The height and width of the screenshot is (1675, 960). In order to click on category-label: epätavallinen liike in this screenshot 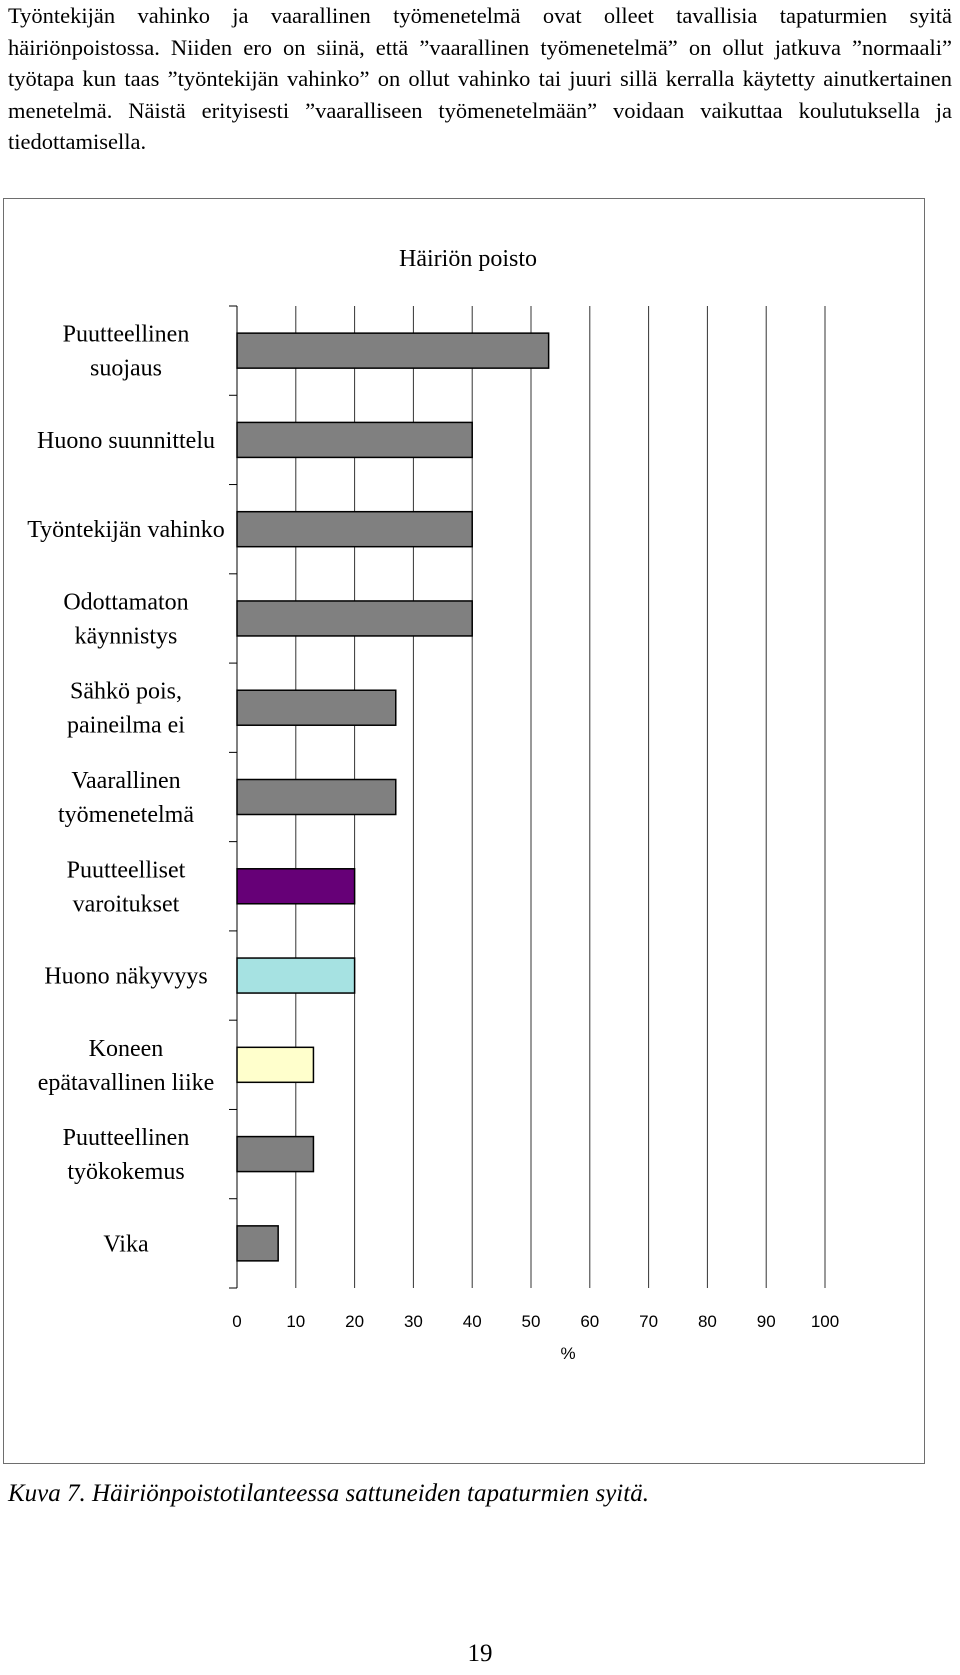, I will do `click(126, 1083)`.